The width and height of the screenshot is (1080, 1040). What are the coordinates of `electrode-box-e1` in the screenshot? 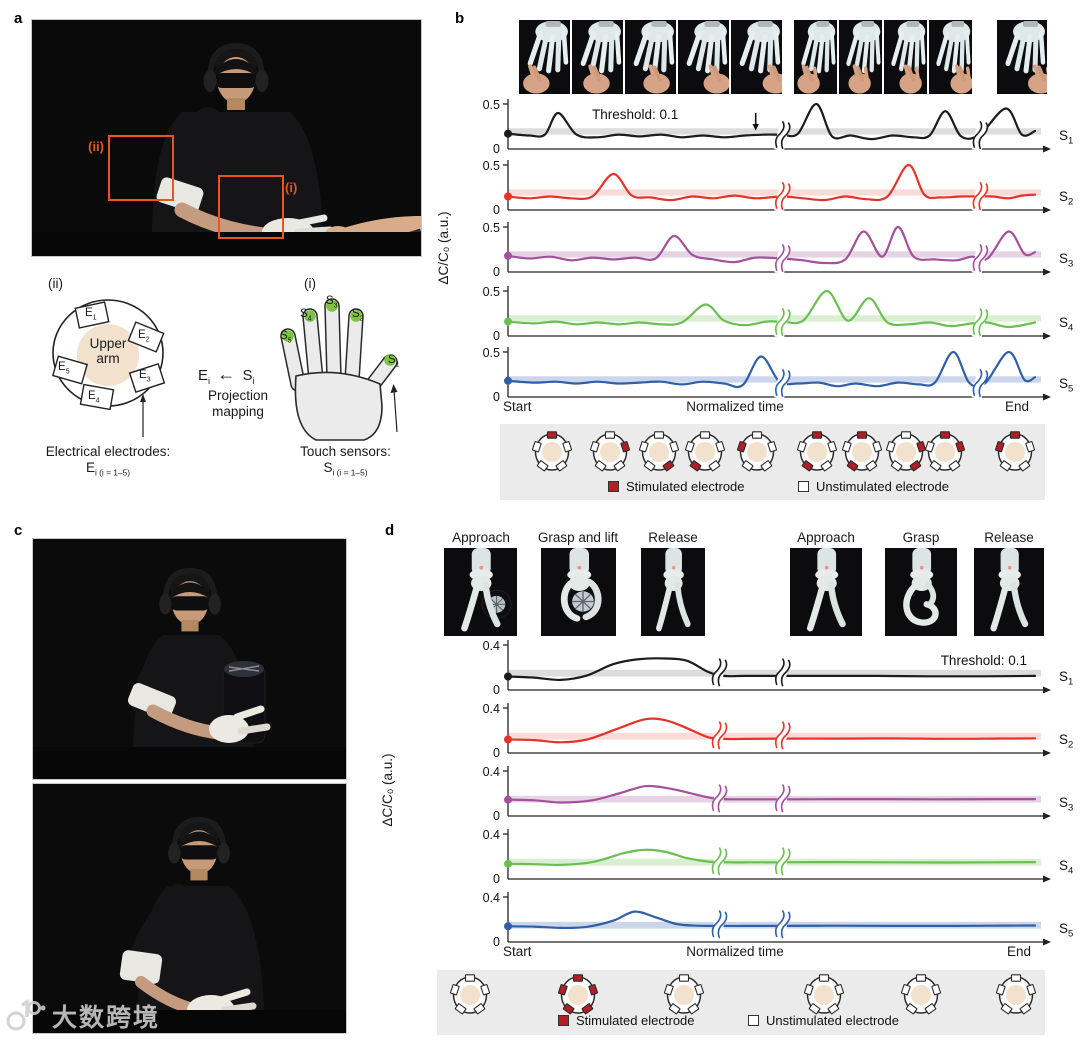 It's located at (92, 315).